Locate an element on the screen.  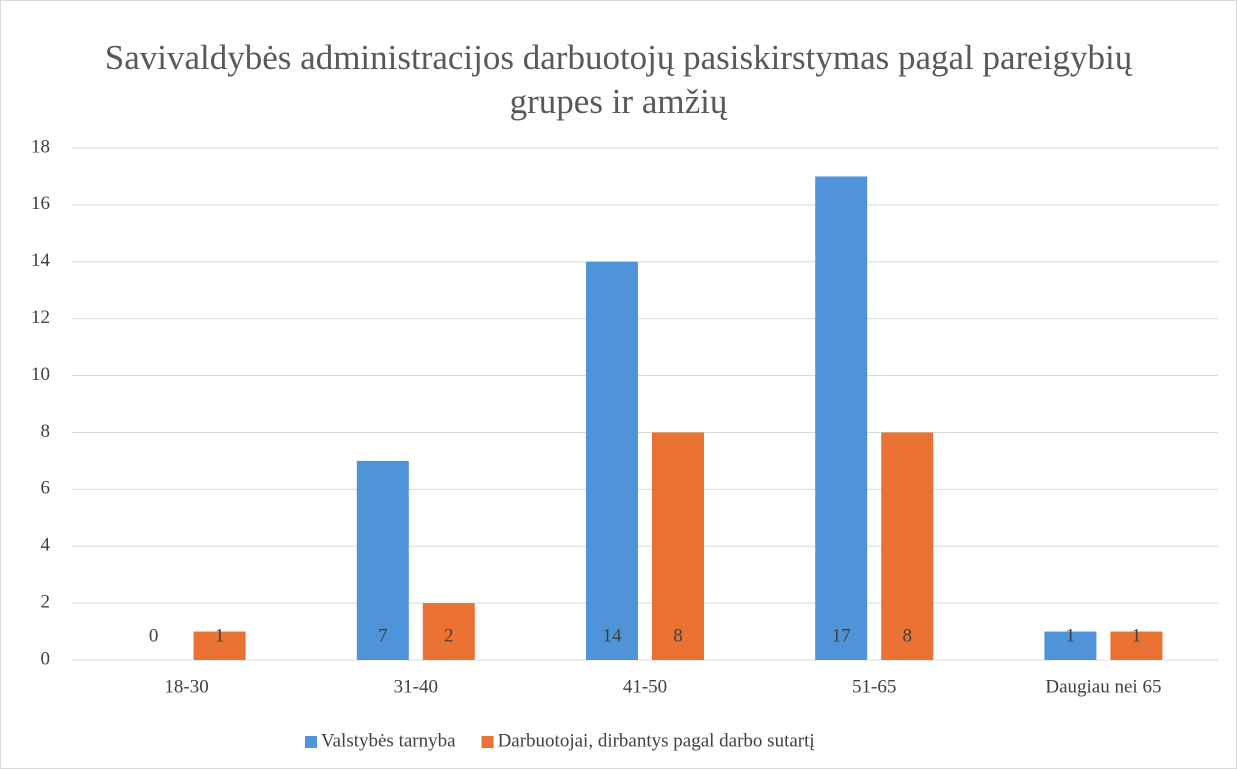
x-tick-label: Daugiau nei 65 is located at coordinates (1103, 686).